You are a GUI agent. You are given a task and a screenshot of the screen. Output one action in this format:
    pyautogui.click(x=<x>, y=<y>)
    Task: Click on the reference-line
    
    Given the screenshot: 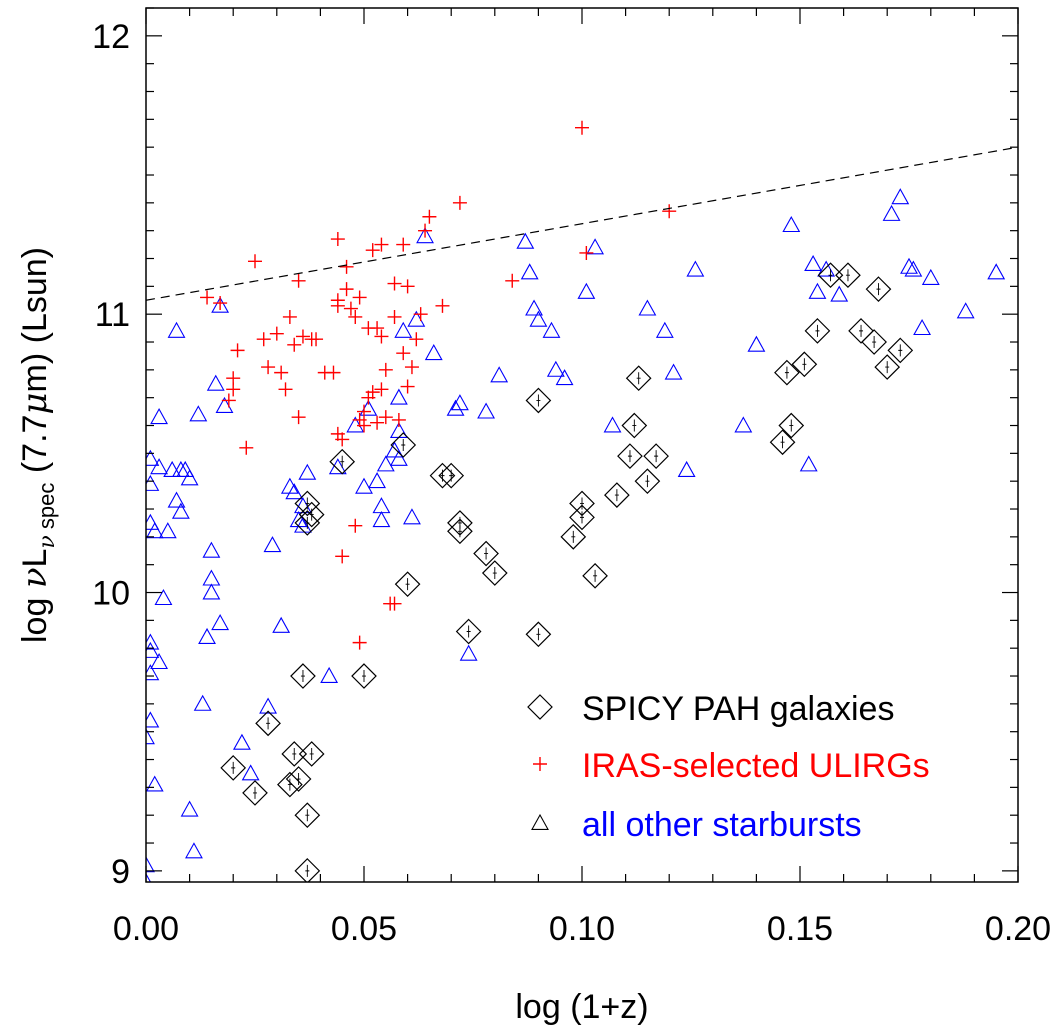 What is the action you would take?
    pyautogui.click(x=582, y=223)
    